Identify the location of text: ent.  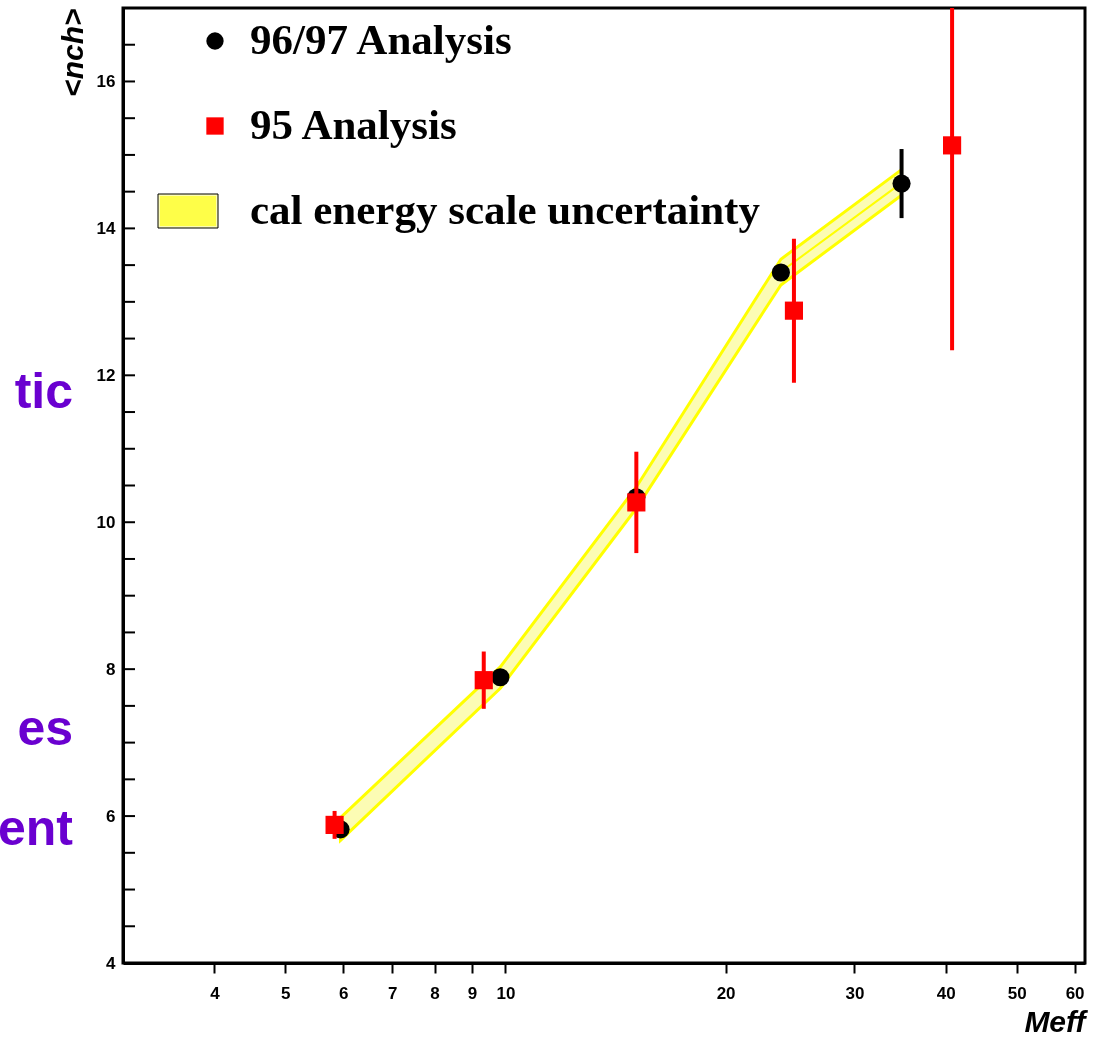
(37, 828).